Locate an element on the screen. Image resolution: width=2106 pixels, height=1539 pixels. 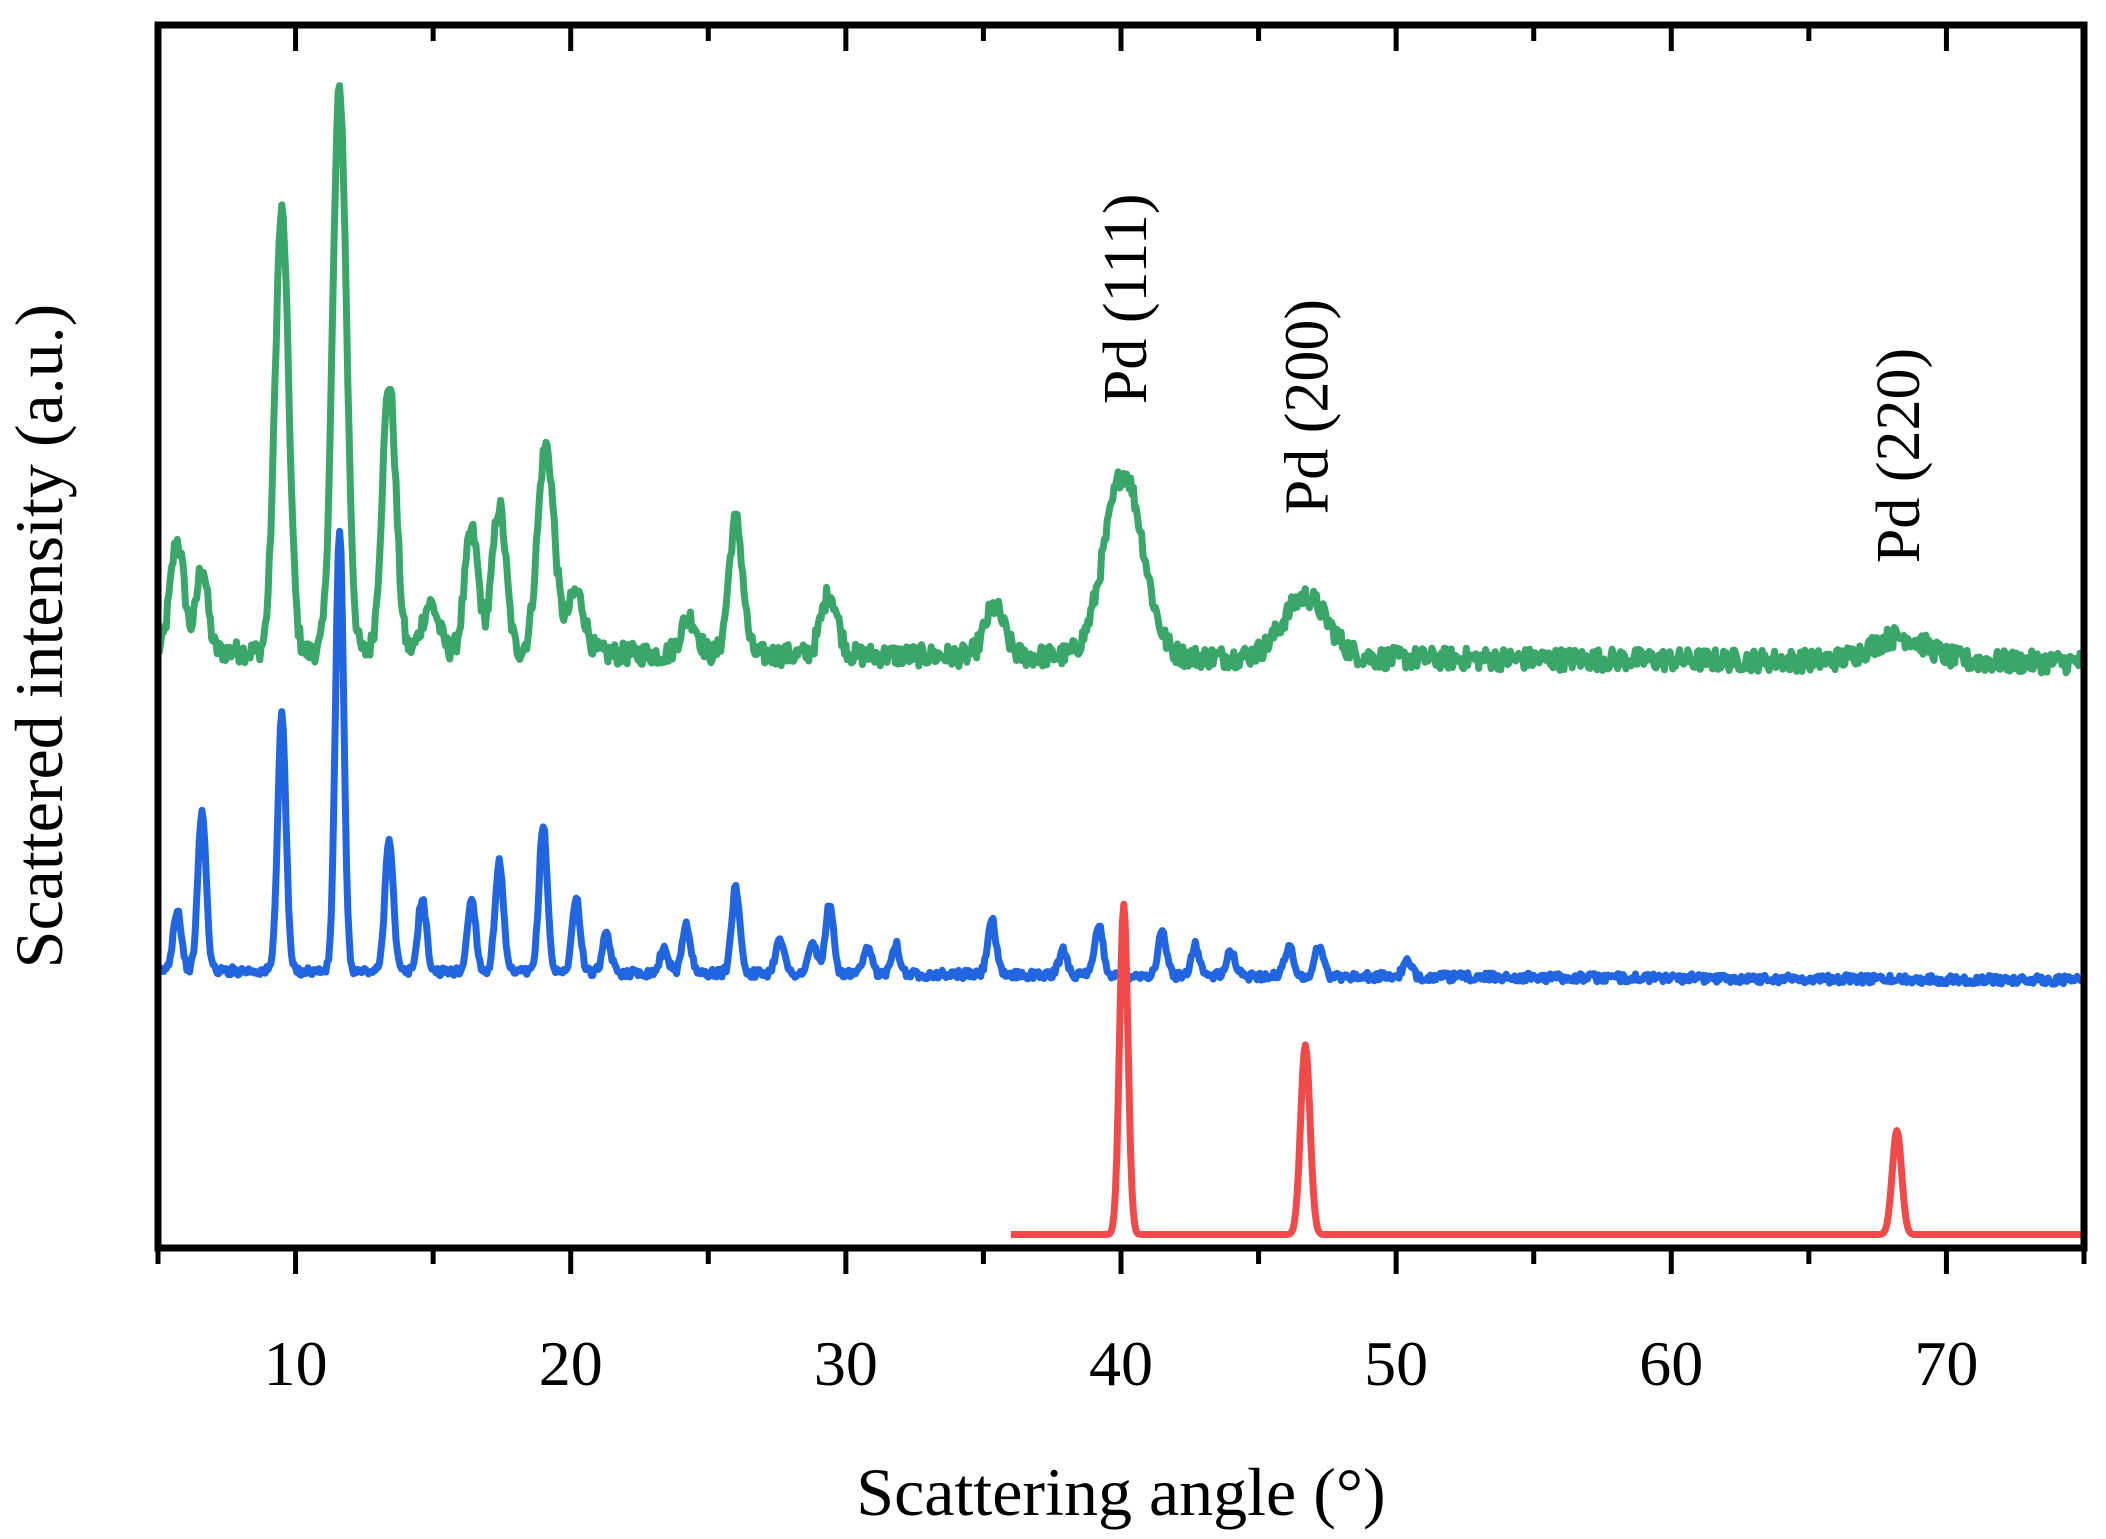
peak-label-3: Pd (220) is located at coordinates (1899, 455).